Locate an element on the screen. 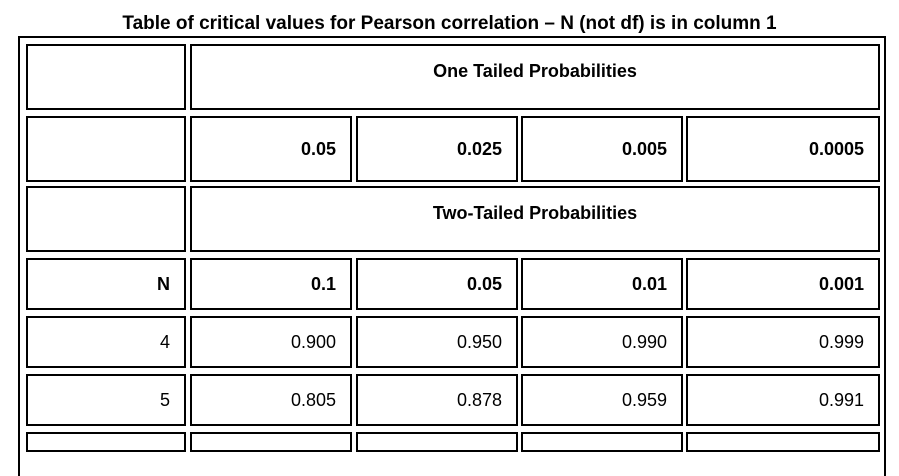 This screenshot has height=476, width=899. critical-value: 0.990 is located at coordinates (602, 342).